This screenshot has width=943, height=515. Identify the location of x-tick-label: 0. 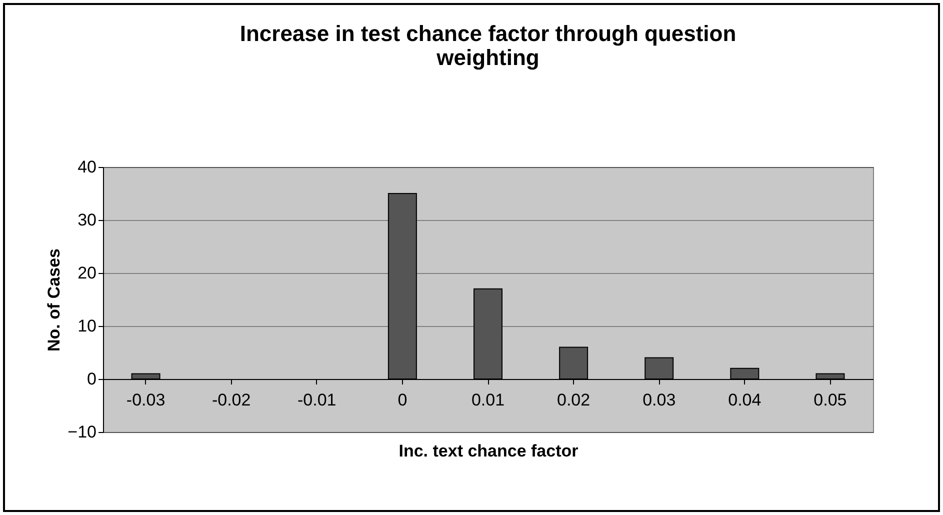
(403, 400).